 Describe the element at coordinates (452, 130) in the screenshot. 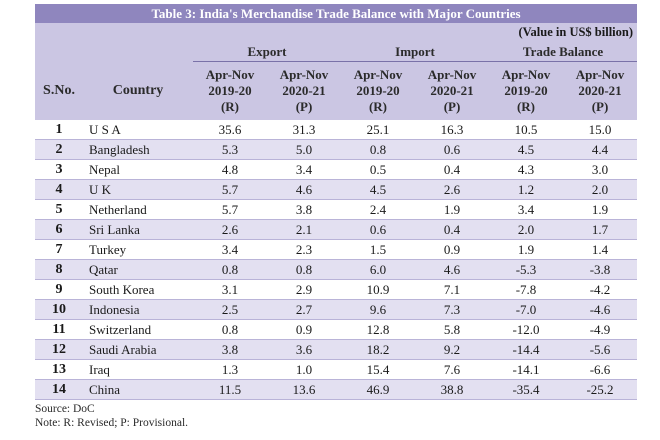

I see `cell-import-2020-21: 16.3` at that location.